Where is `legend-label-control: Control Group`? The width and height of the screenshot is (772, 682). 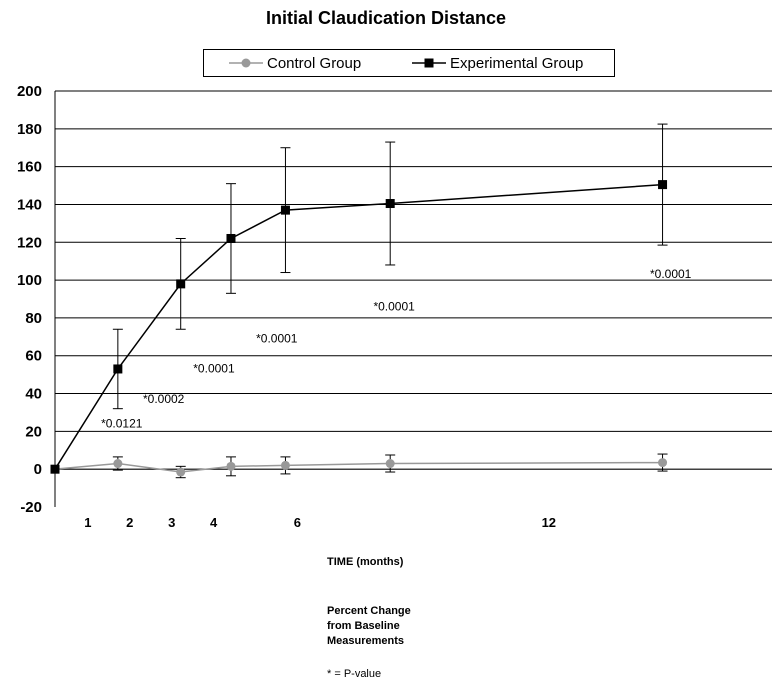
legend-label-control: Control Group is located at coordinates (314, 63).